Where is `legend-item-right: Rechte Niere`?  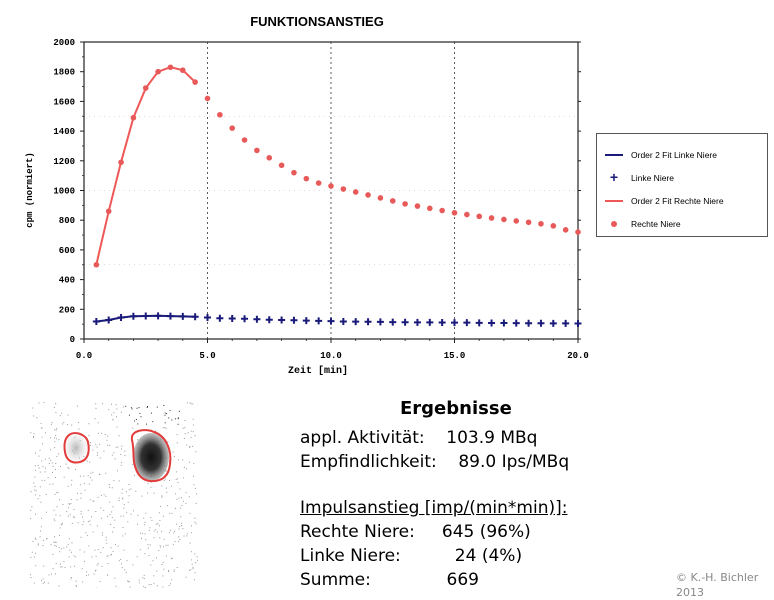
legend-item-right: Rechte Niere is located at coordinates (642, 224).